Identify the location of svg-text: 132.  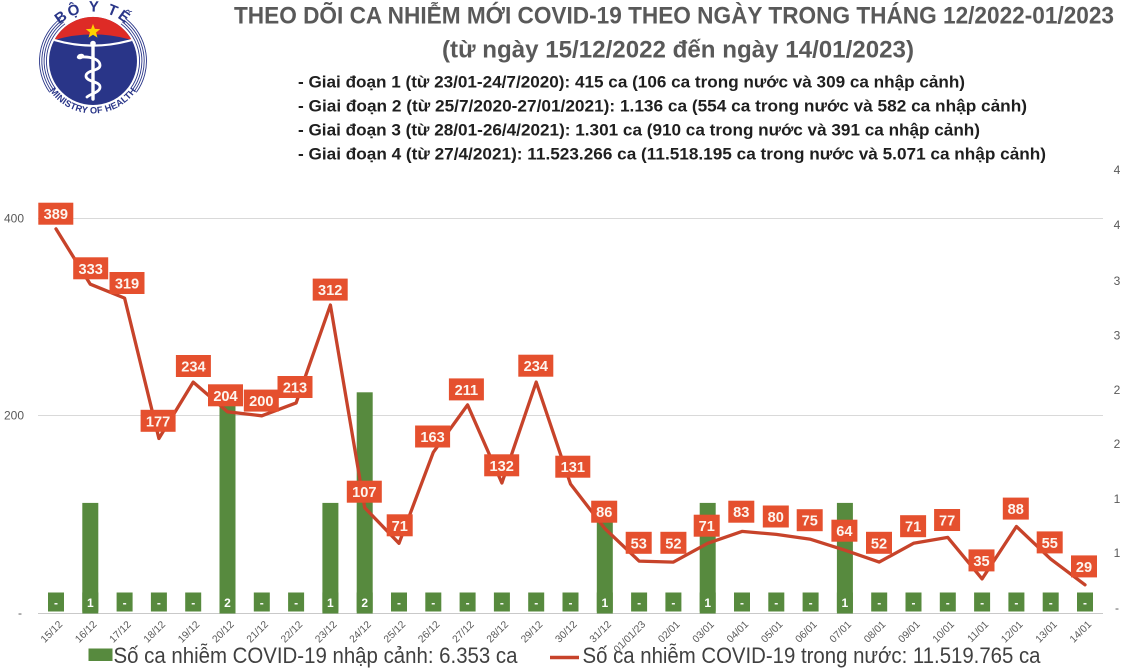
(502, 467).